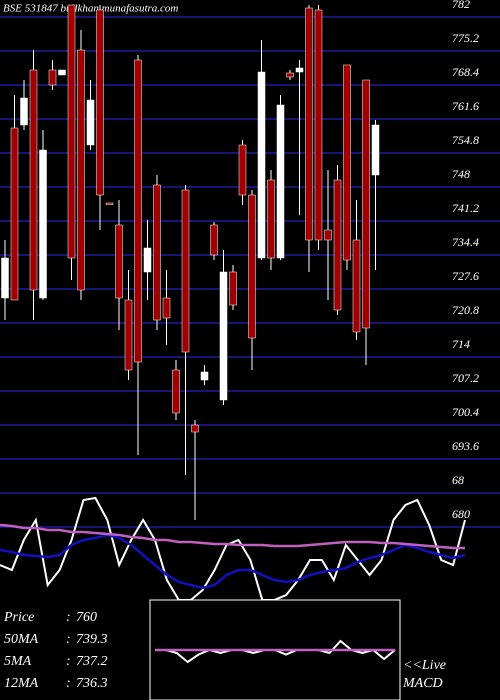  What do you see at coordinates (465, 242) in the screenshot?
I see `y-tick-label: 734.4` at bounding box center [465, 242].